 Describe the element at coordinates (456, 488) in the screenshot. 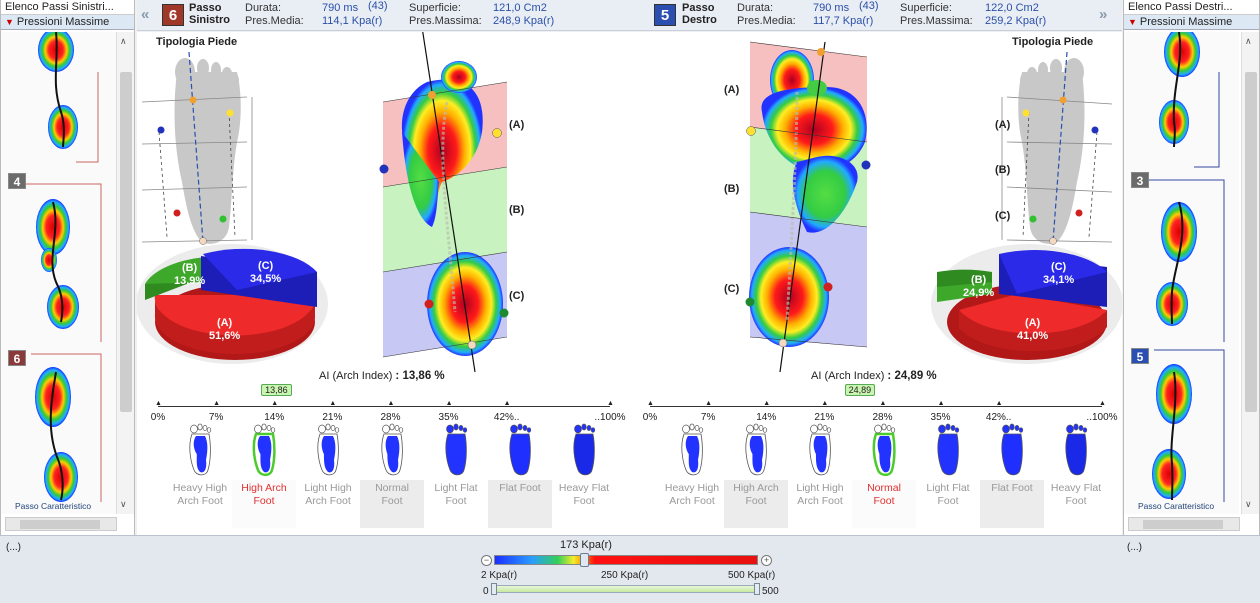

I see `foot-type-line1: Light Flat` at that location.